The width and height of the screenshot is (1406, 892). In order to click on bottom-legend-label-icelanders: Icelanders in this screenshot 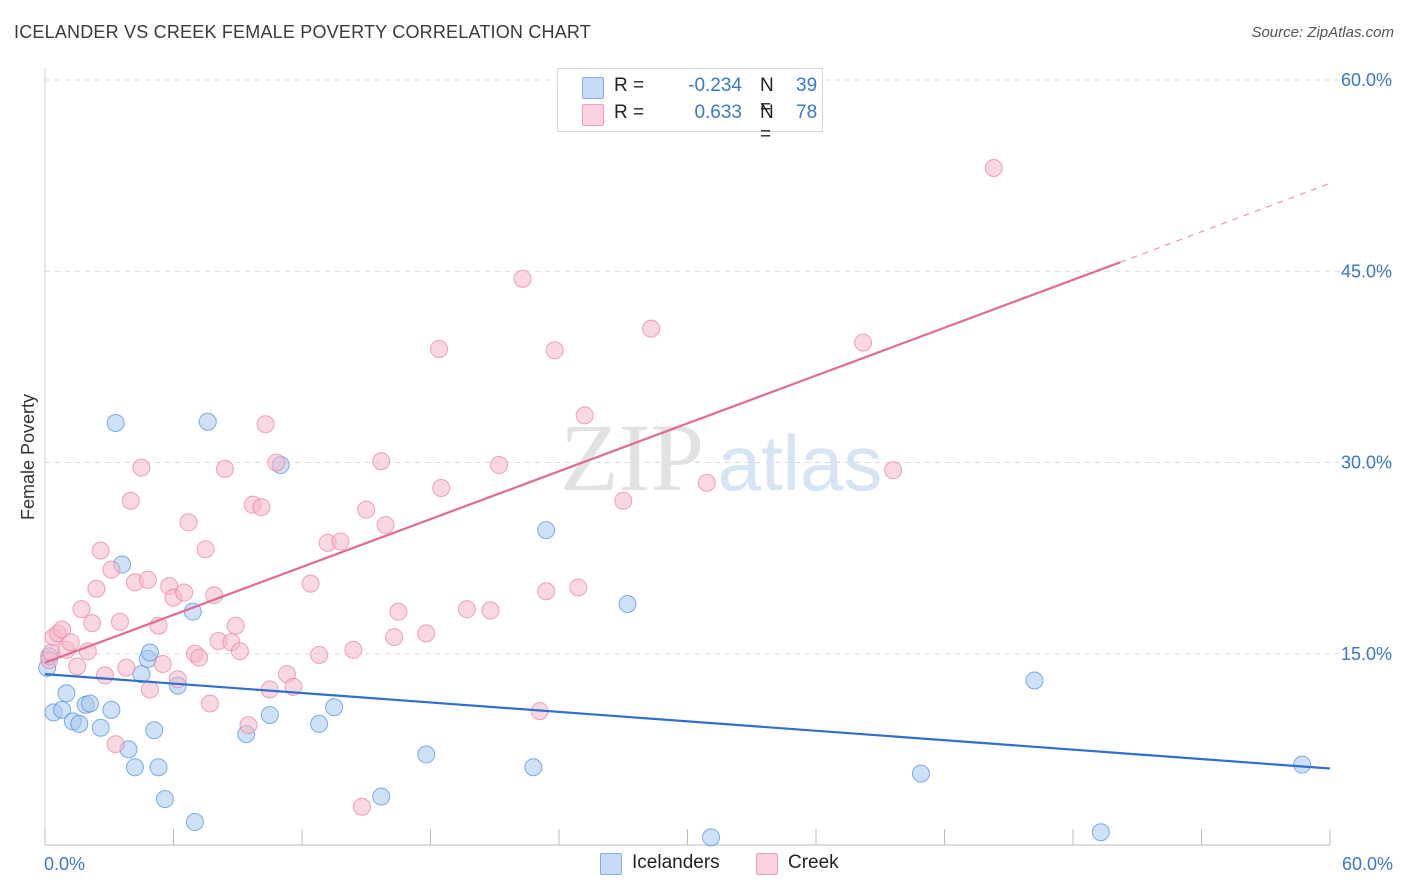, I will do `click(676, 862)`.